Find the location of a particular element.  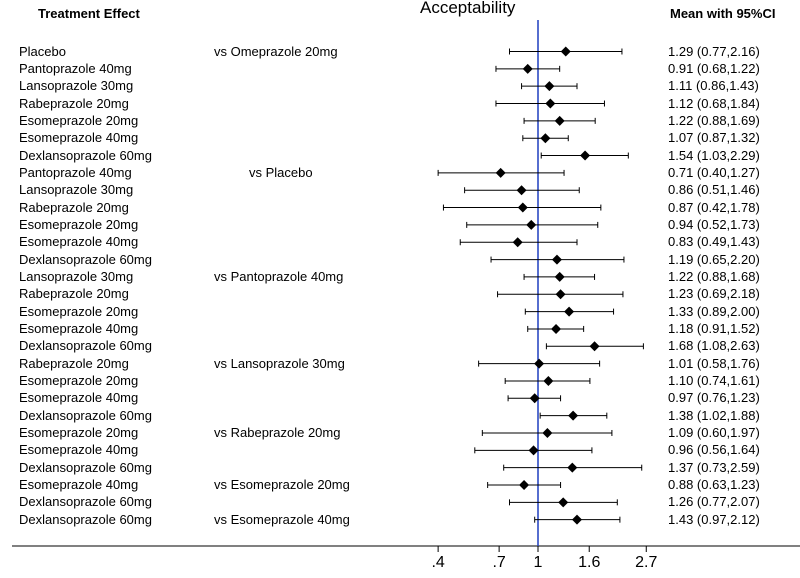

comparator-label: vs Omeprazole 20mg is located at coordinates (276, 51).